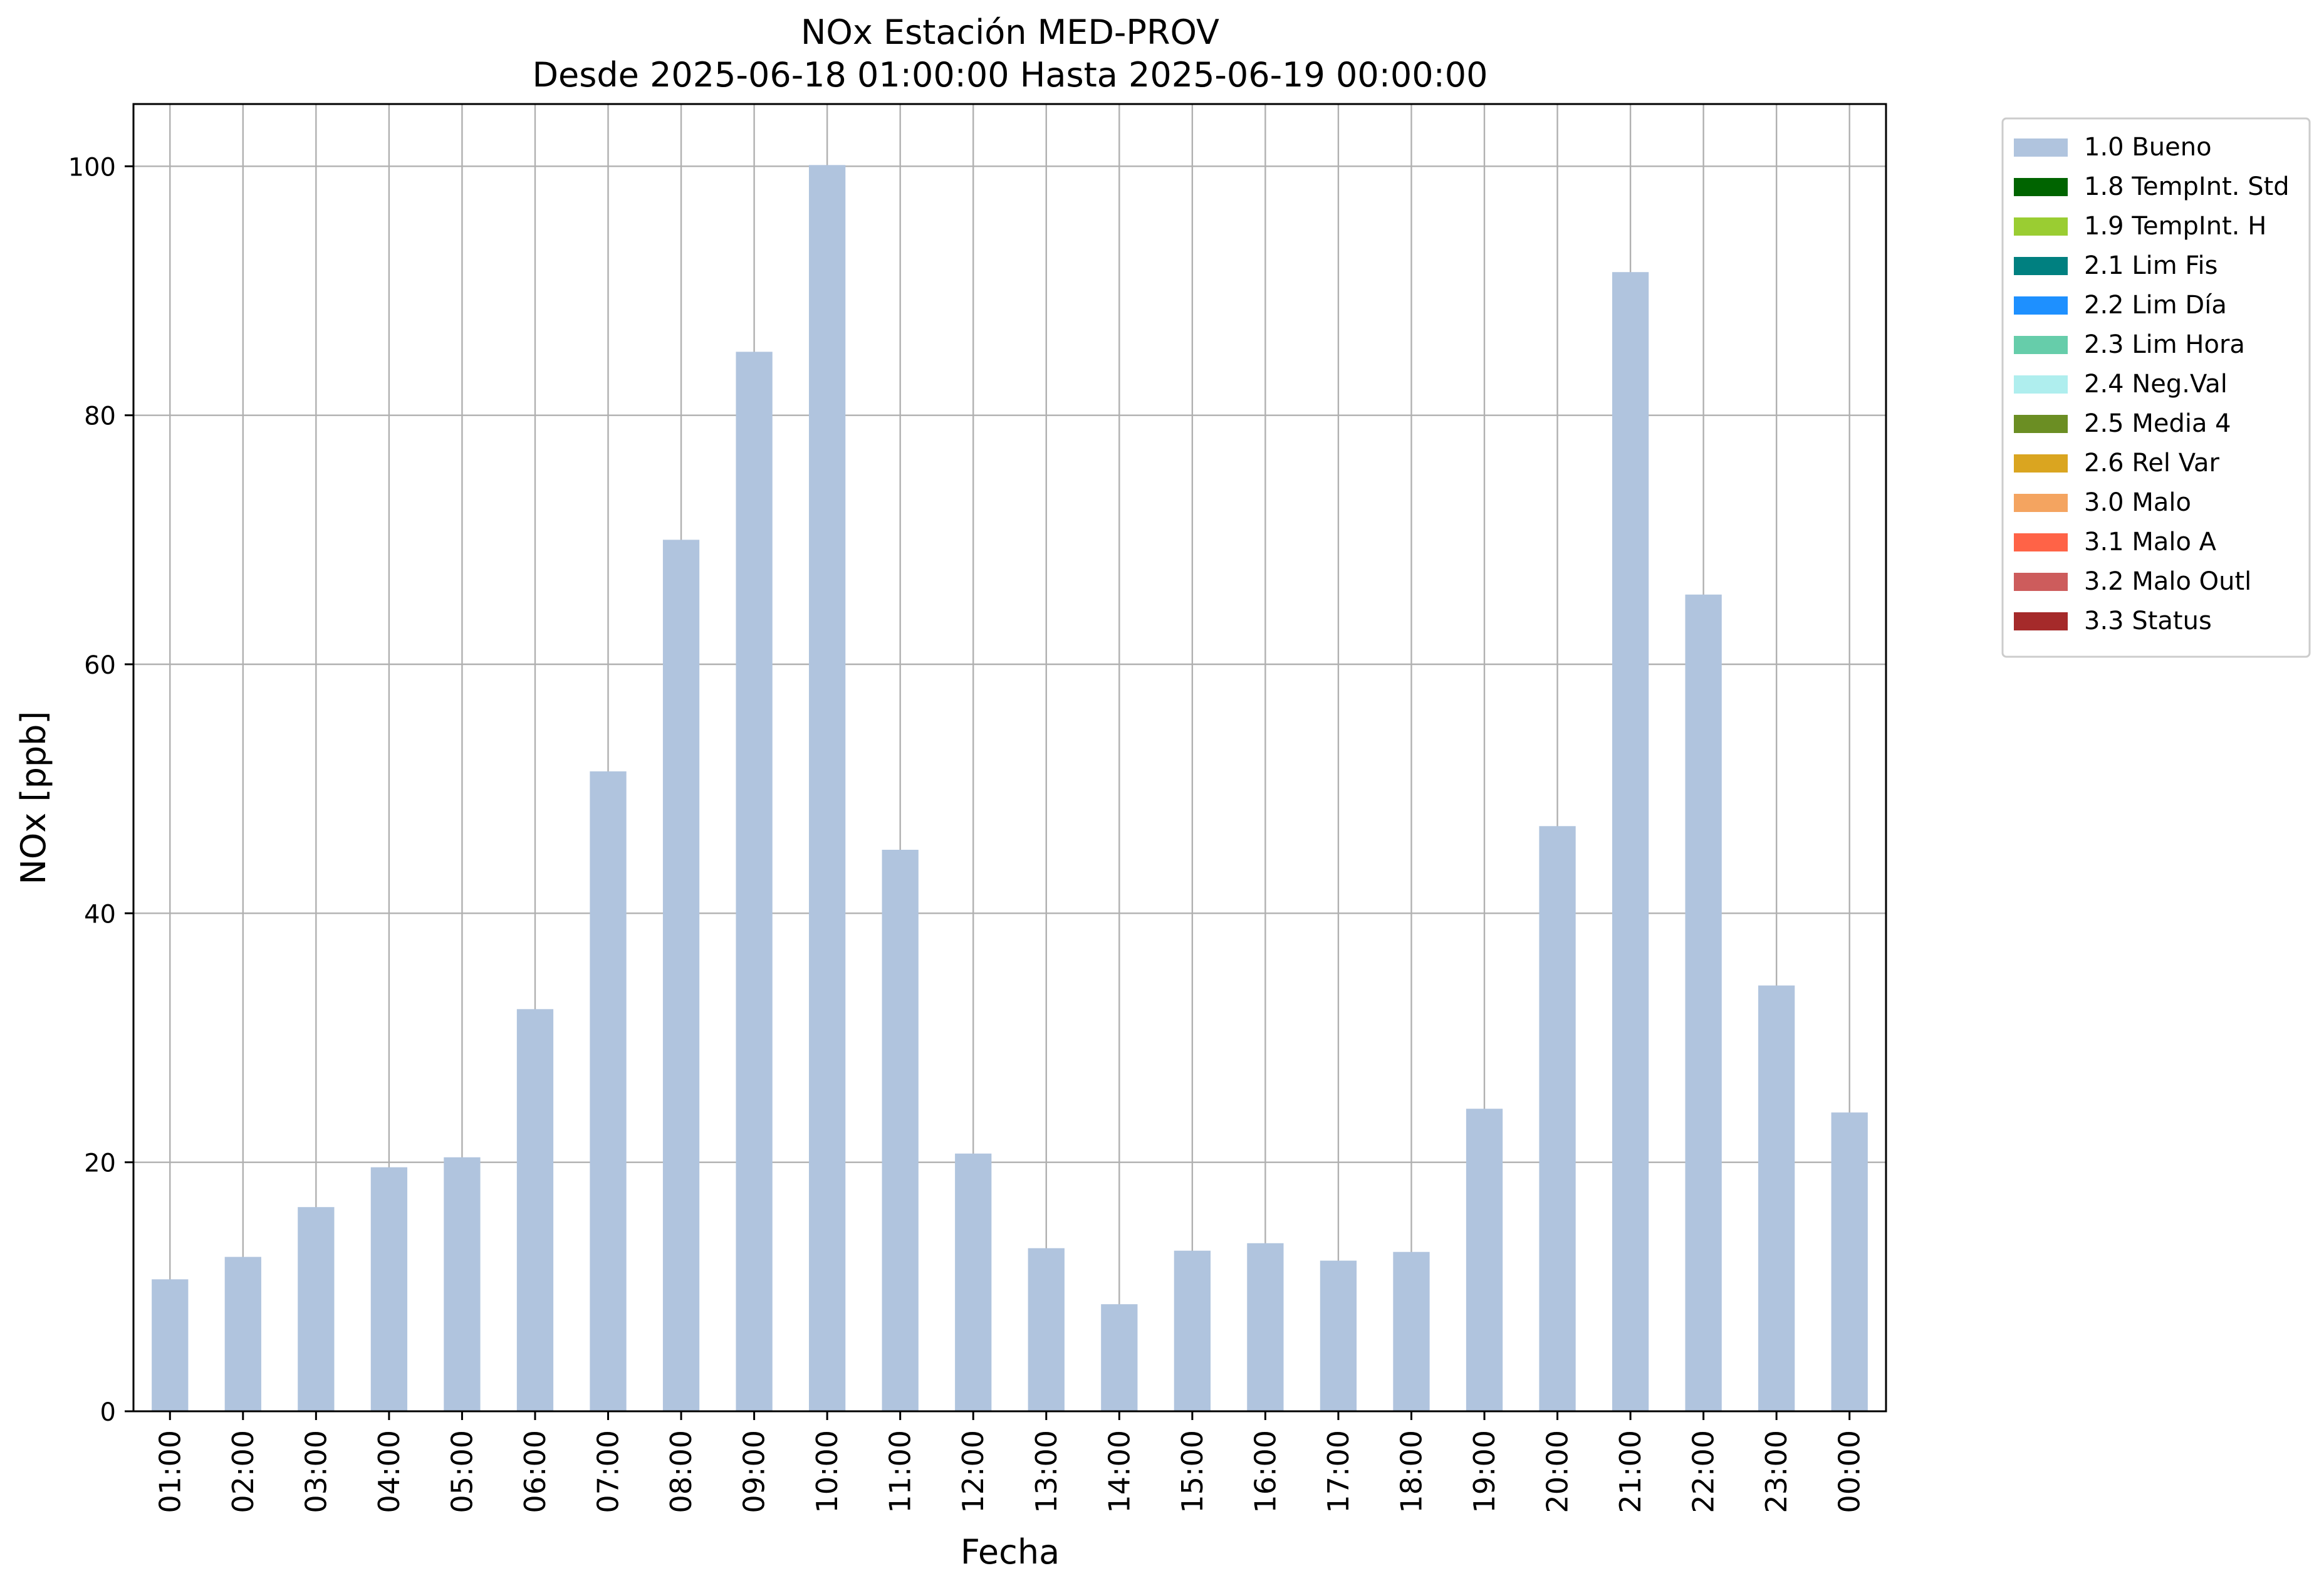 The height and width of the screenshot is (1588, 2324). What do you see at coordinates (1850, 1472) in the screenshot?
I see `x-tick-label: 00:00` at bounding box center [1850, 1472].